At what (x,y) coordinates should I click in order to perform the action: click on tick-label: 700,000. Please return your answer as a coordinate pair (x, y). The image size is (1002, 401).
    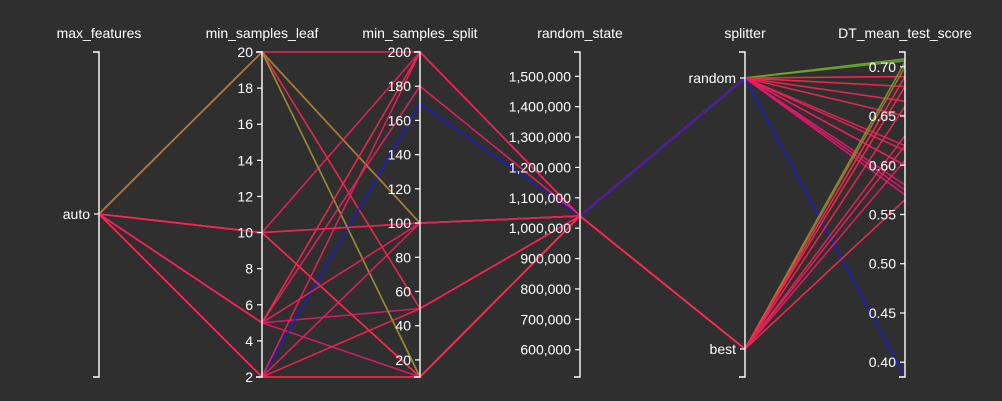
    Looking at the image, I should click on (545, 319).